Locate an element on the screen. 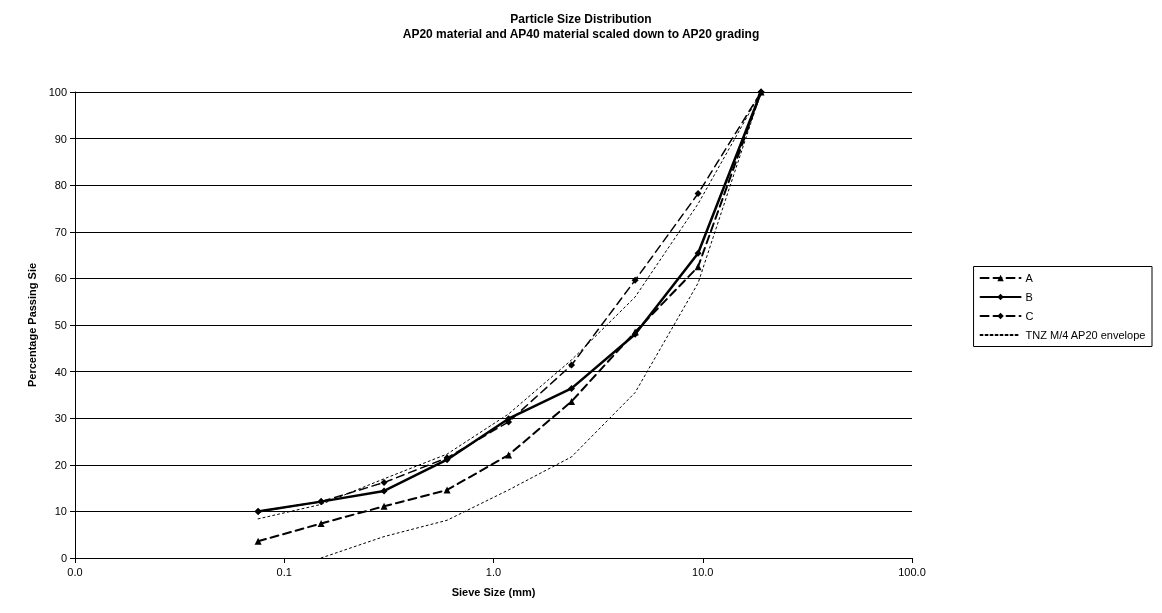 Image resolution: width=1162 pixels, height=613 pixels. y-tick-label: 0 is located at coordinates (63, 558).